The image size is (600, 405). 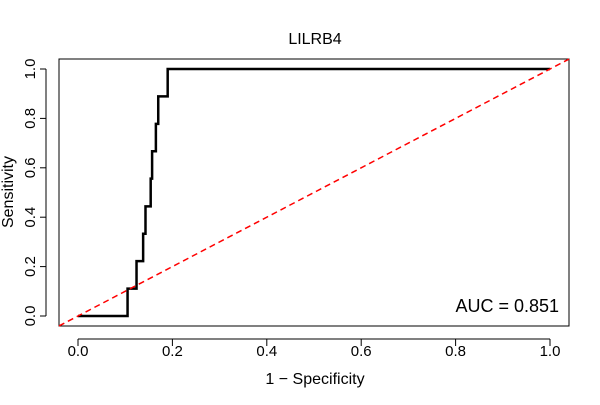 I want to click on x-tick-label: 0.6, so click(x=361, y=351).